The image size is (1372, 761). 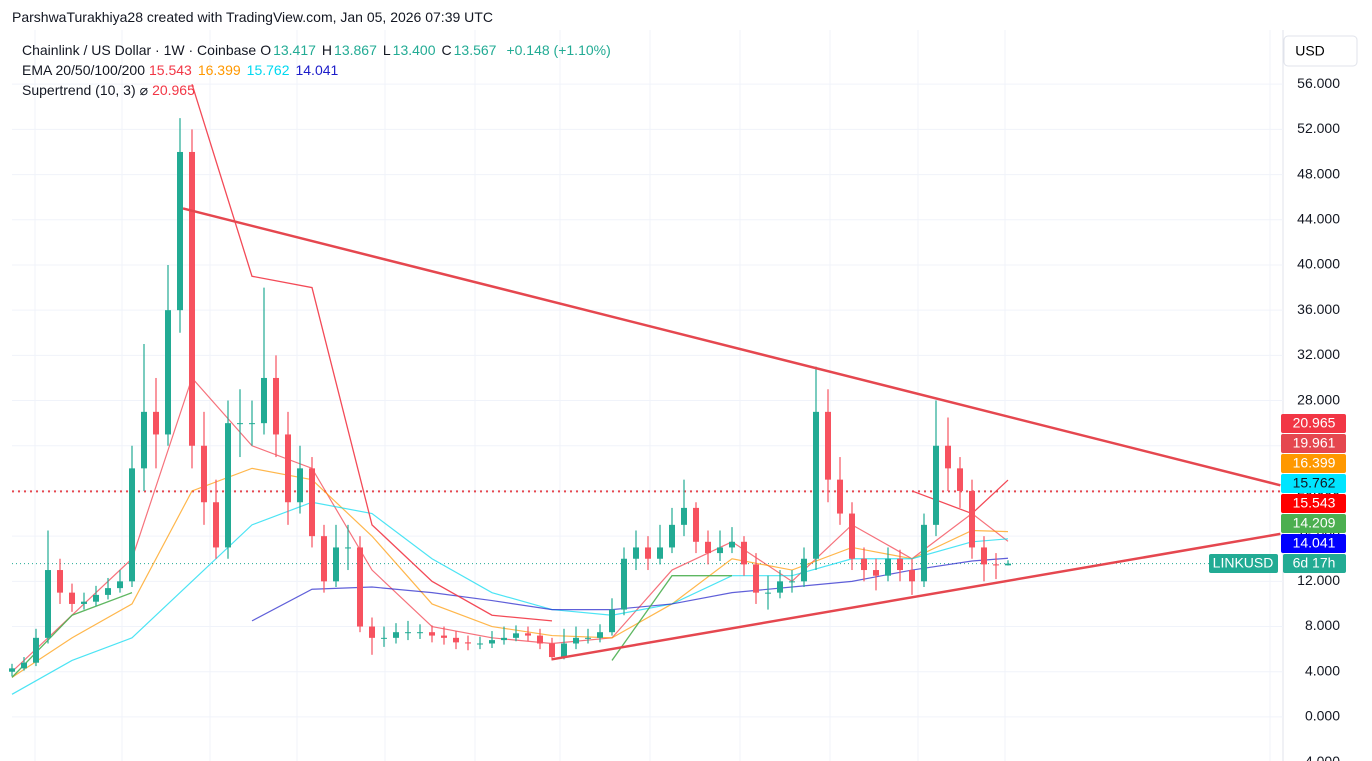 I want to click on ema-values: 15.543 16.399 15.762 14.041, so click(x=246, y=70).